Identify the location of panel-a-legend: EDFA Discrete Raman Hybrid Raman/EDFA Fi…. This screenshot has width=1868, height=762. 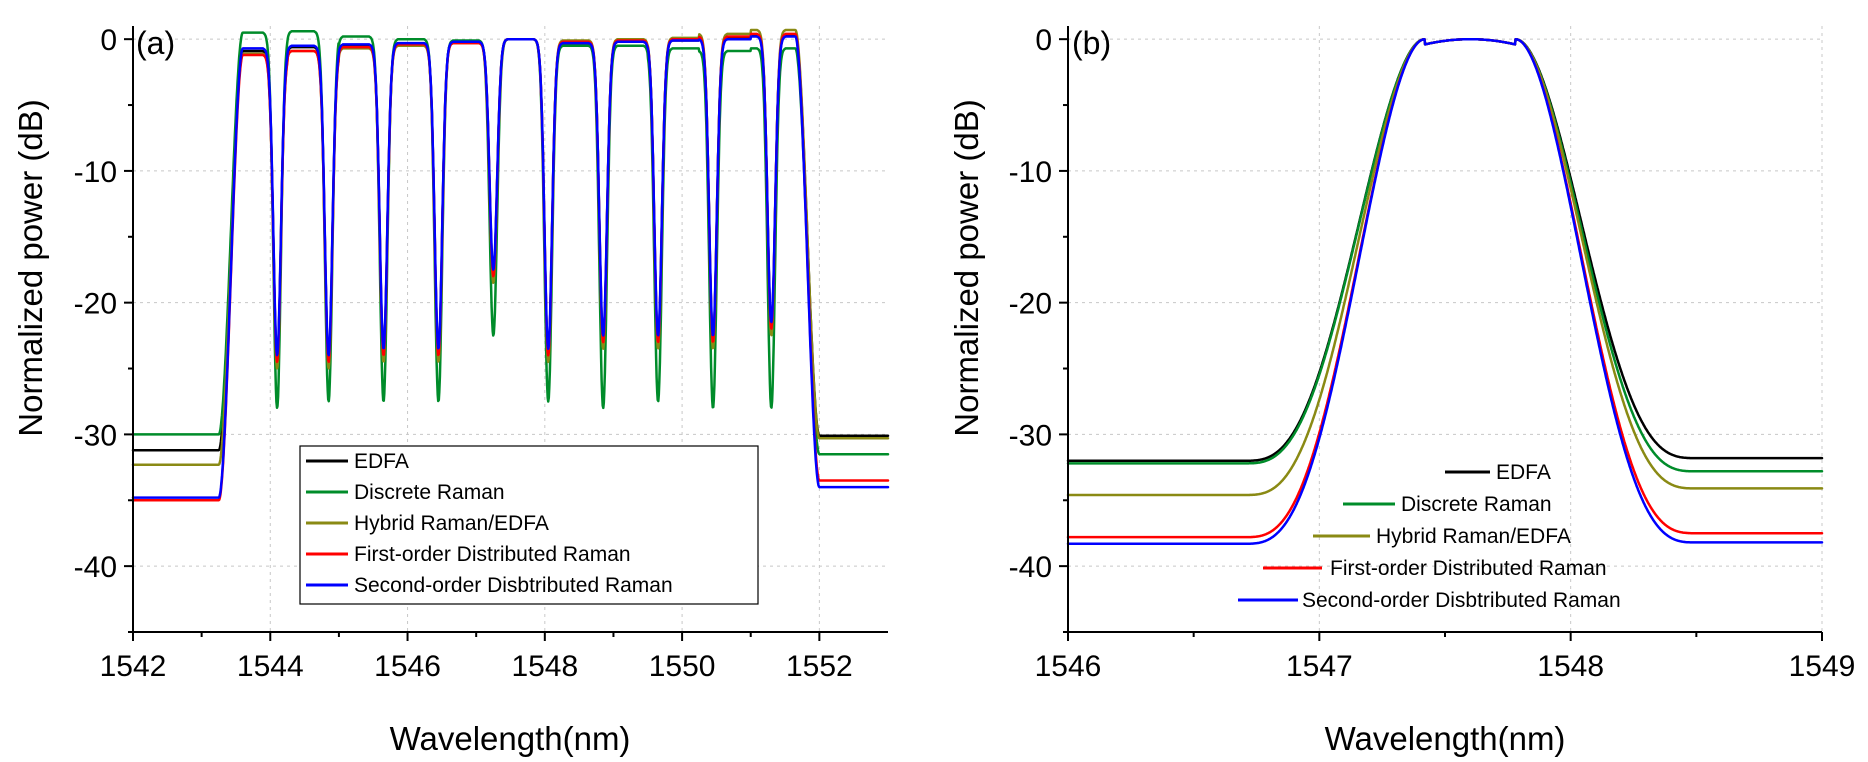
(529, 525).